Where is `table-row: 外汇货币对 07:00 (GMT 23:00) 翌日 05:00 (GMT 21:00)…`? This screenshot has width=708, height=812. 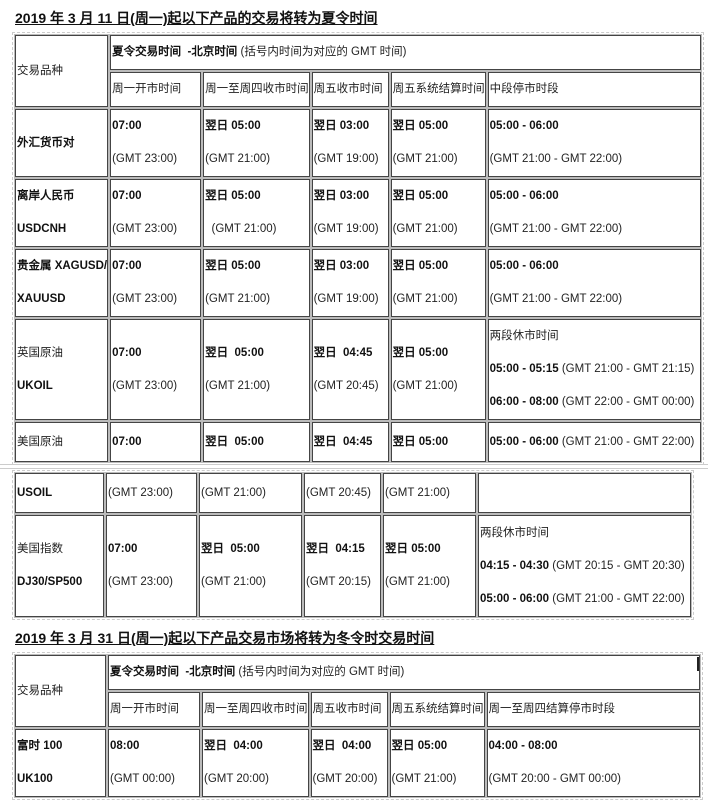 table-row: 外汇货币对 07:00 (GMT 23:00) 翌日 05:00 (GMT 21:00)… is located at coordinates (358, 143).